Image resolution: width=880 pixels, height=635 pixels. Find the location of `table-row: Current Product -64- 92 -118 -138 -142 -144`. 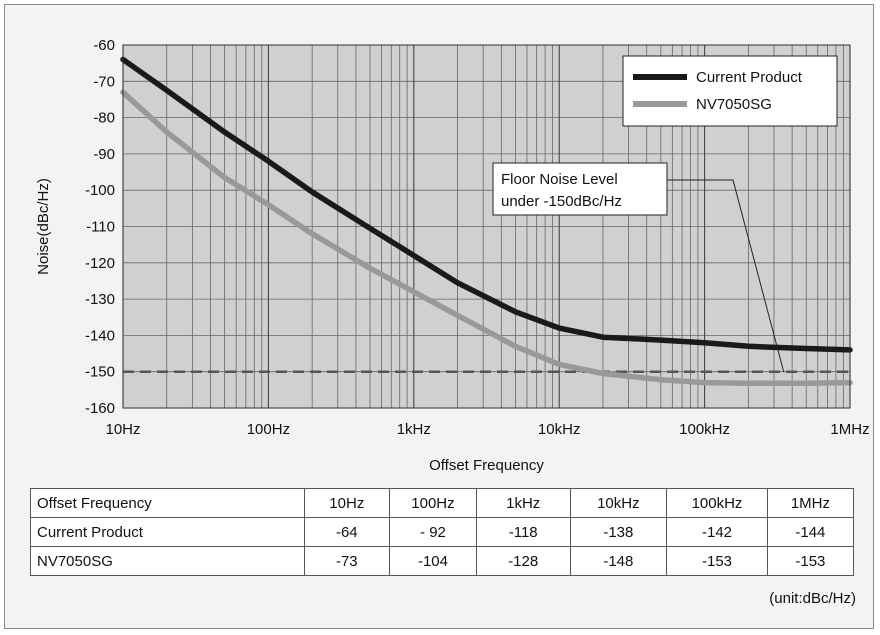

table-row: Current Product -64- 92 -118 -138 -142 -144 is located at coordinates (442, 532).